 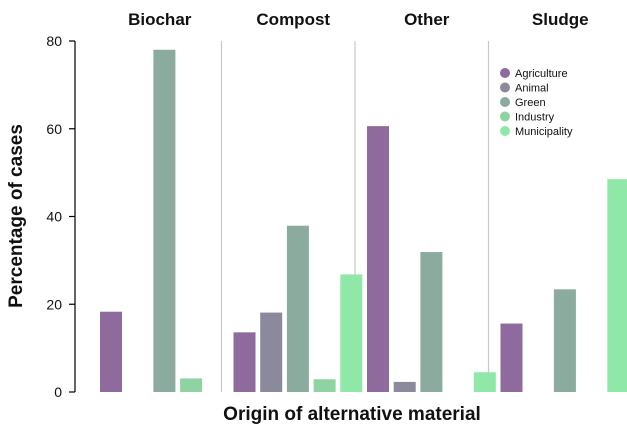 What do you see at coordinates (297, 308) in the screenshot?
I see `bar-compost-green` at bounding box center [297, 308].